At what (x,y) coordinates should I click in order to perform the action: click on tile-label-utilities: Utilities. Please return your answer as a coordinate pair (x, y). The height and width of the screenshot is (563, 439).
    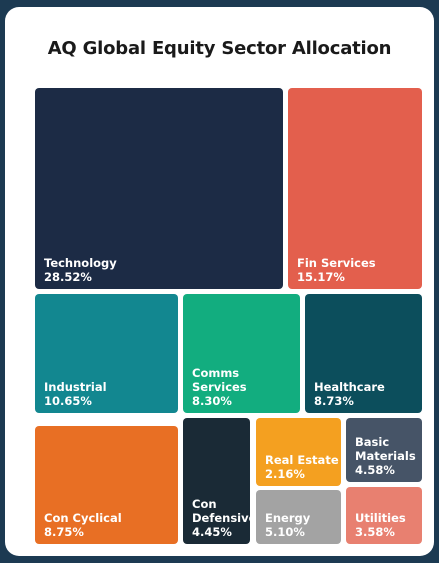
    Looking at the image, I should click on (380, 518).